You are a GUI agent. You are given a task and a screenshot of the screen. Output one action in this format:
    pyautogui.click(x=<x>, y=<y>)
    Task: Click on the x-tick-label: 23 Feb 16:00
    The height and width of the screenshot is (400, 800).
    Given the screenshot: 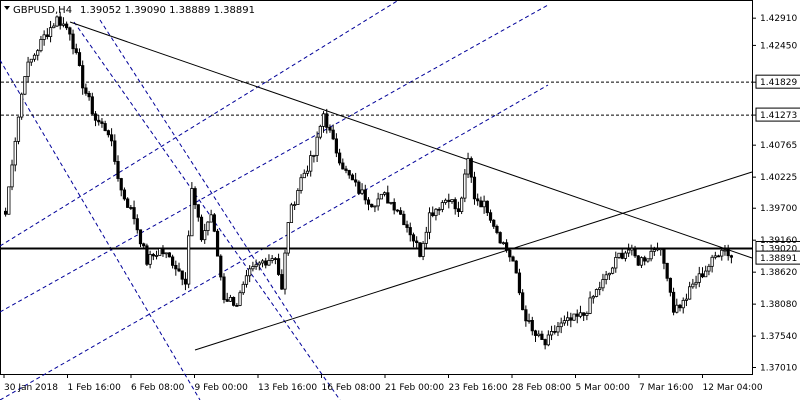 What is the action you would take?
    pyautogui.click(x=478, y=388)
    